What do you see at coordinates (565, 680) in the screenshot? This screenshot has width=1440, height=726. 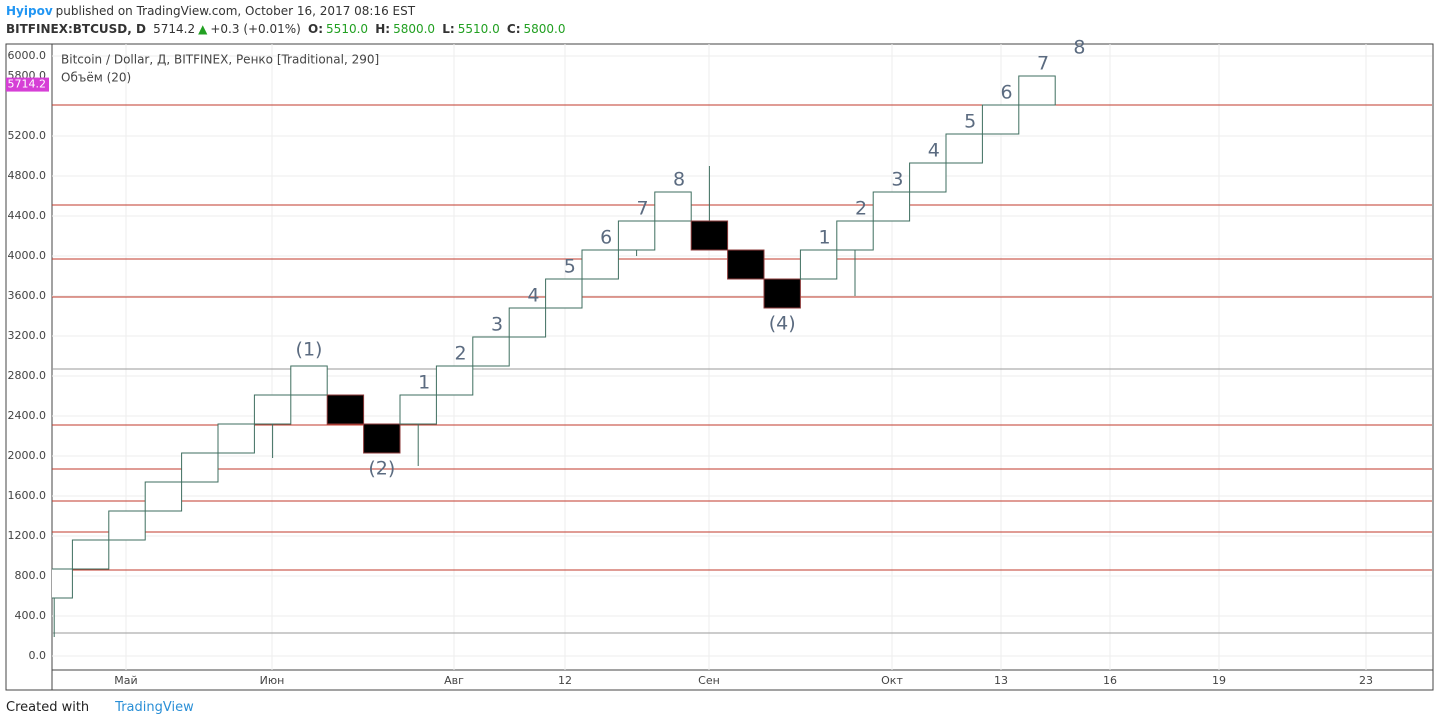 I see `x-tick-label: 12` at bounding box center [565, 680].